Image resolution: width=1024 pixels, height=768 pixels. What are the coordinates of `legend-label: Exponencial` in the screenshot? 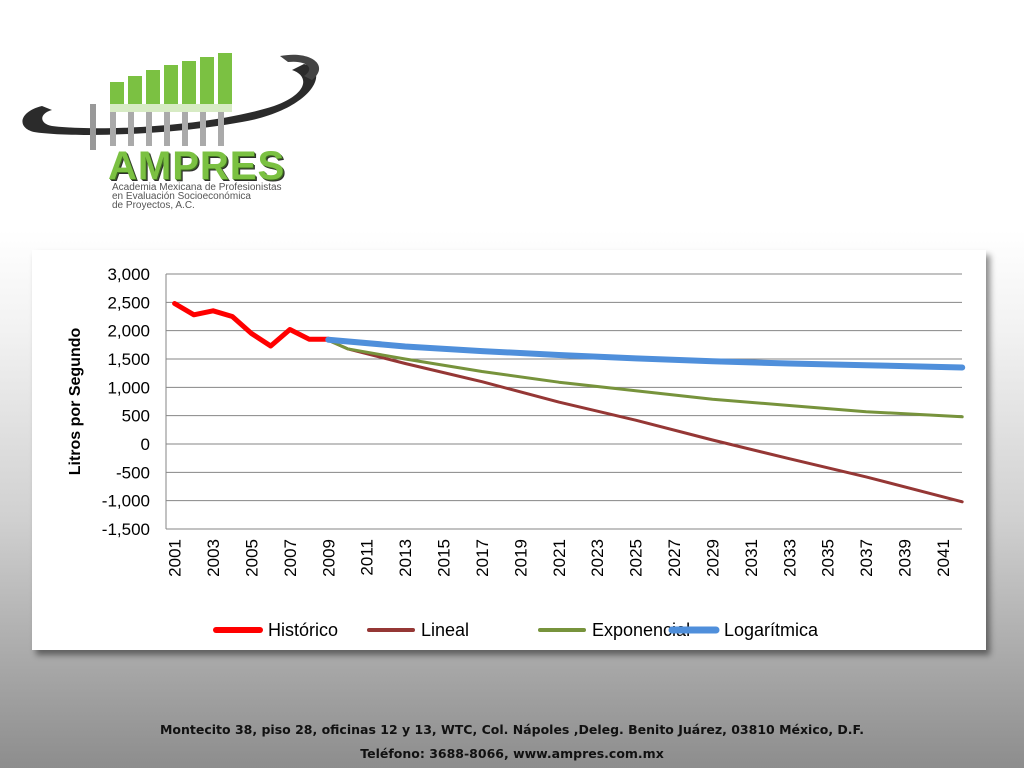 It's located at (641, 630).